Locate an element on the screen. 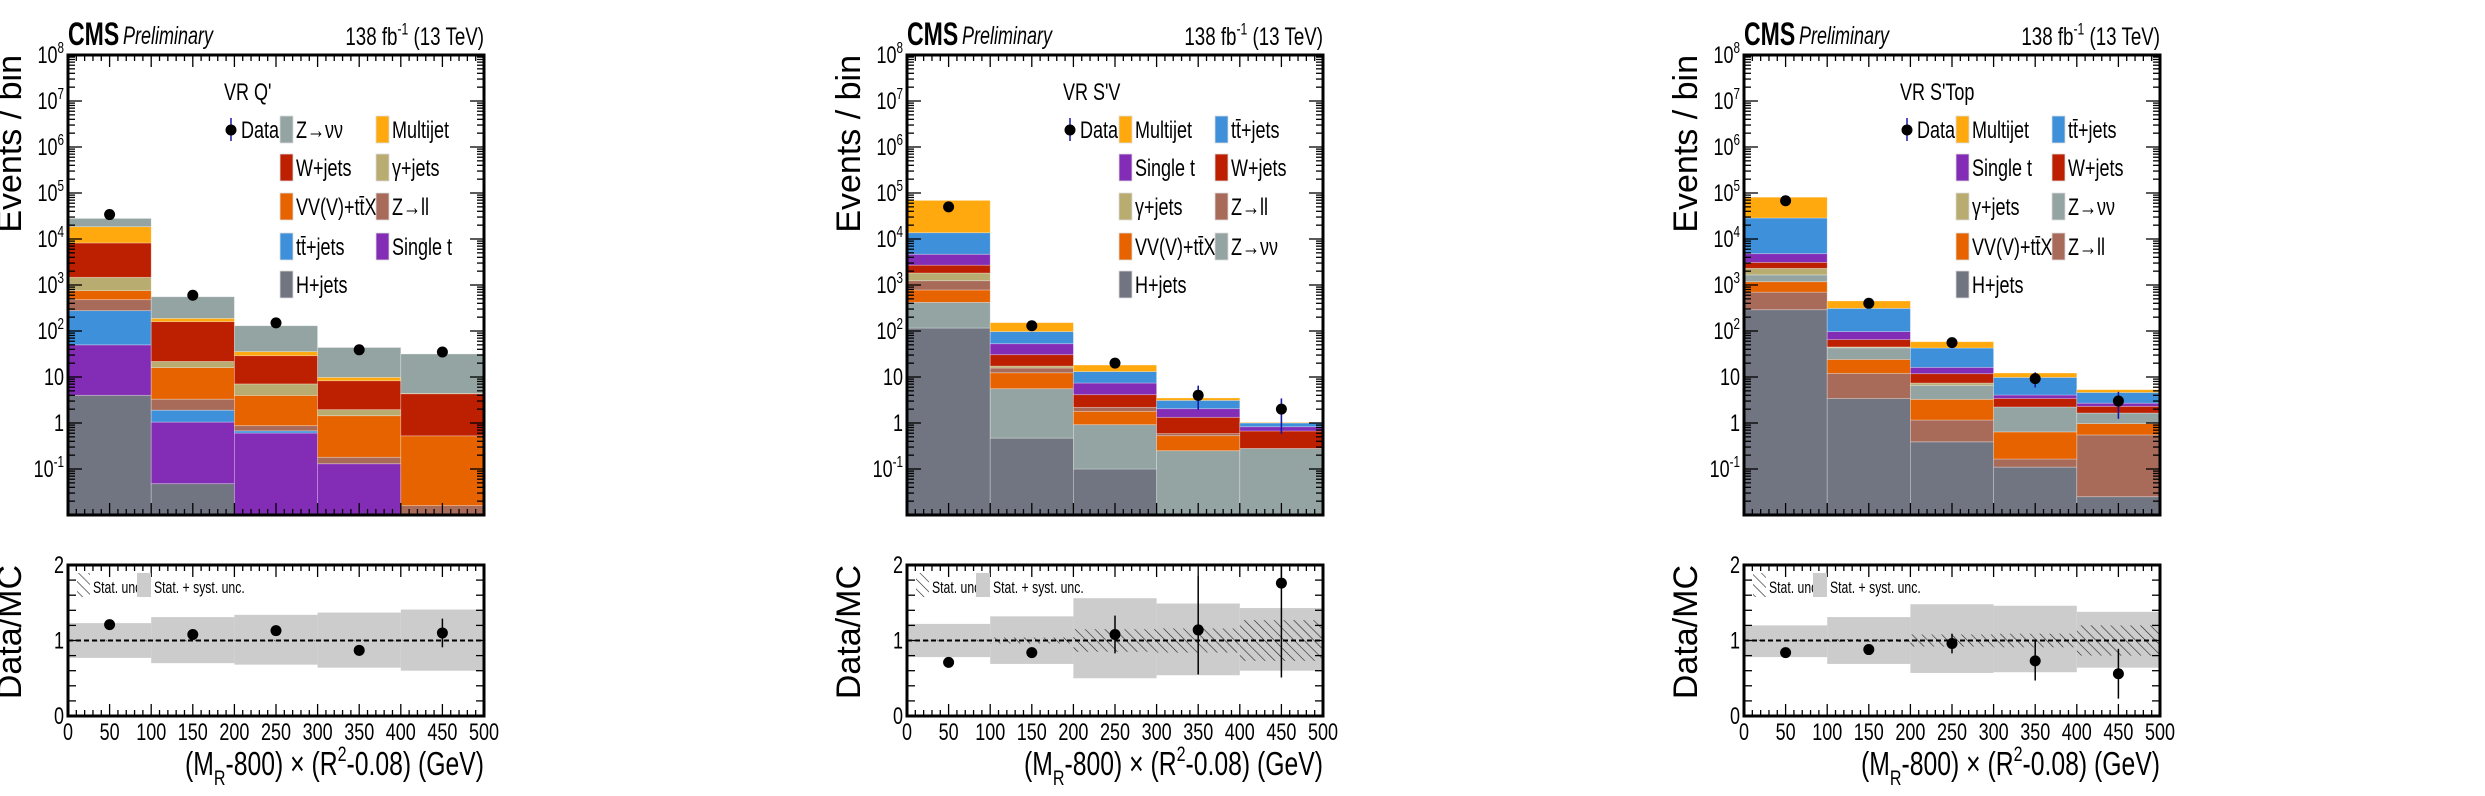 Image resolution: width=2485 pixels, height=796 pixels. y-tick-label-group: 10⁵ is located at coordinates (889, 191).